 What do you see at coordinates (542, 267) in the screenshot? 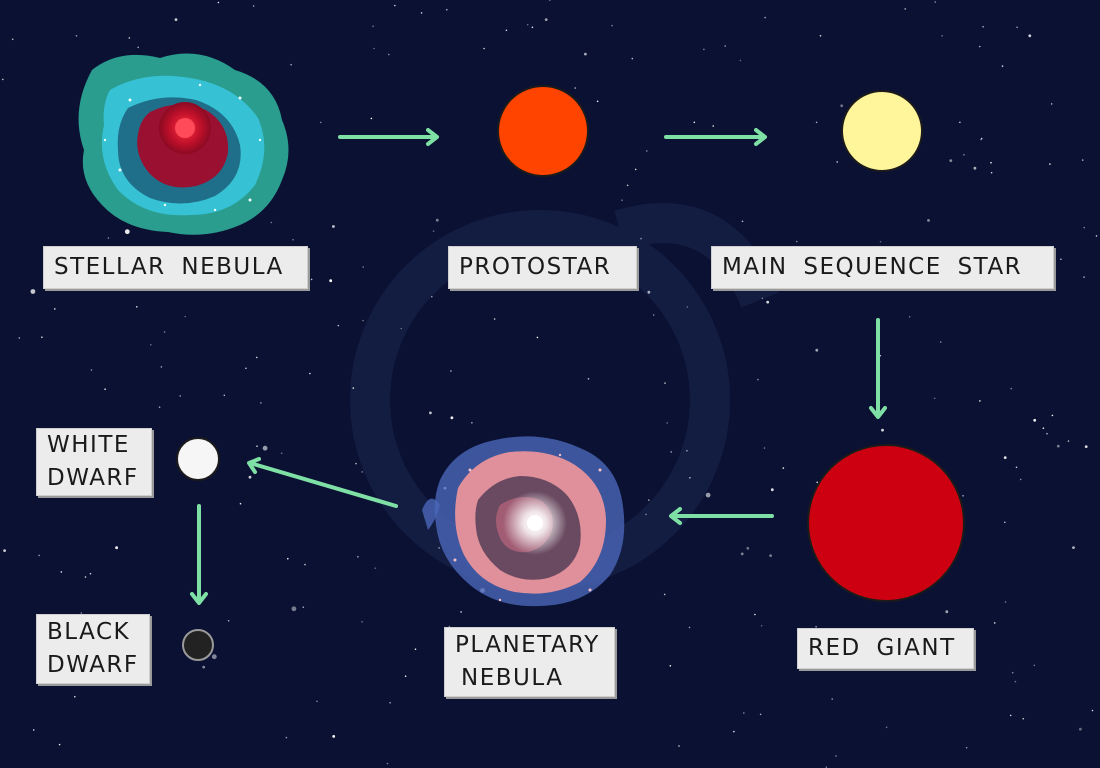
I see `label-protostar: PROTOSTAR` at bounding box center [542, 267].